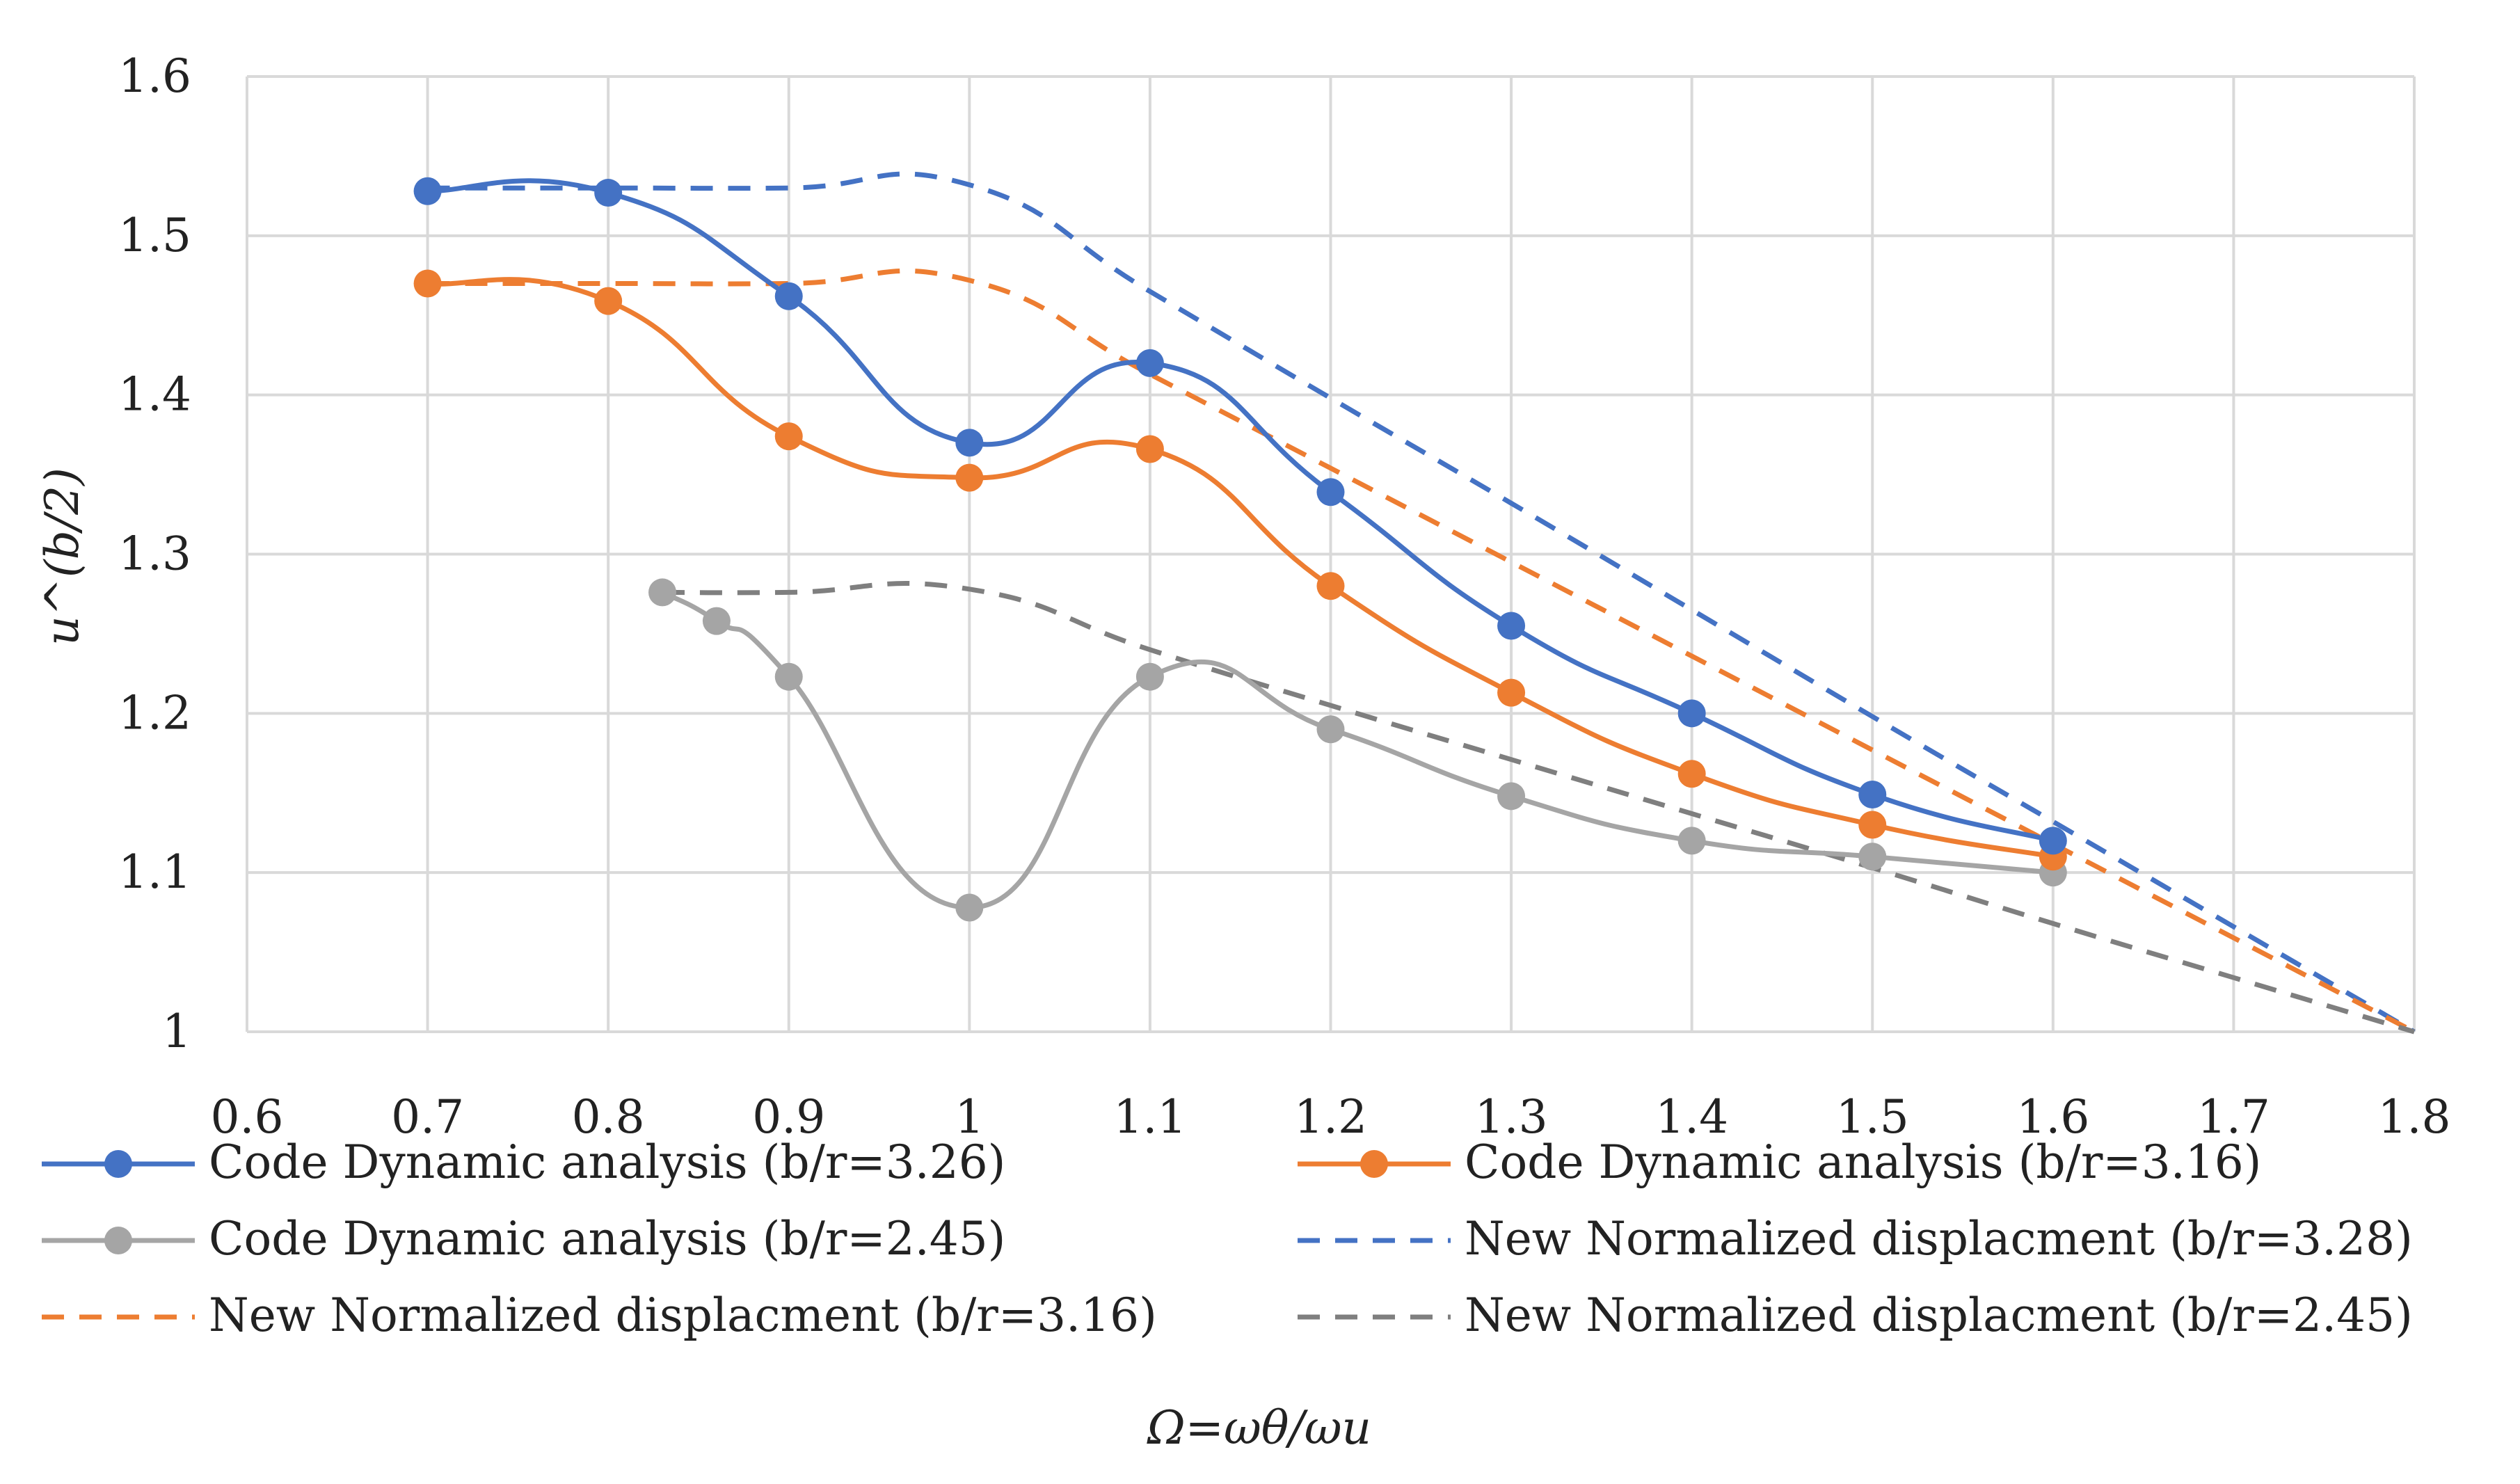  What do you see at coordinates (2052, 1117) in the screenshot?
I see `x-tick-label: 1.6` at bounding box center [2052, 1117].